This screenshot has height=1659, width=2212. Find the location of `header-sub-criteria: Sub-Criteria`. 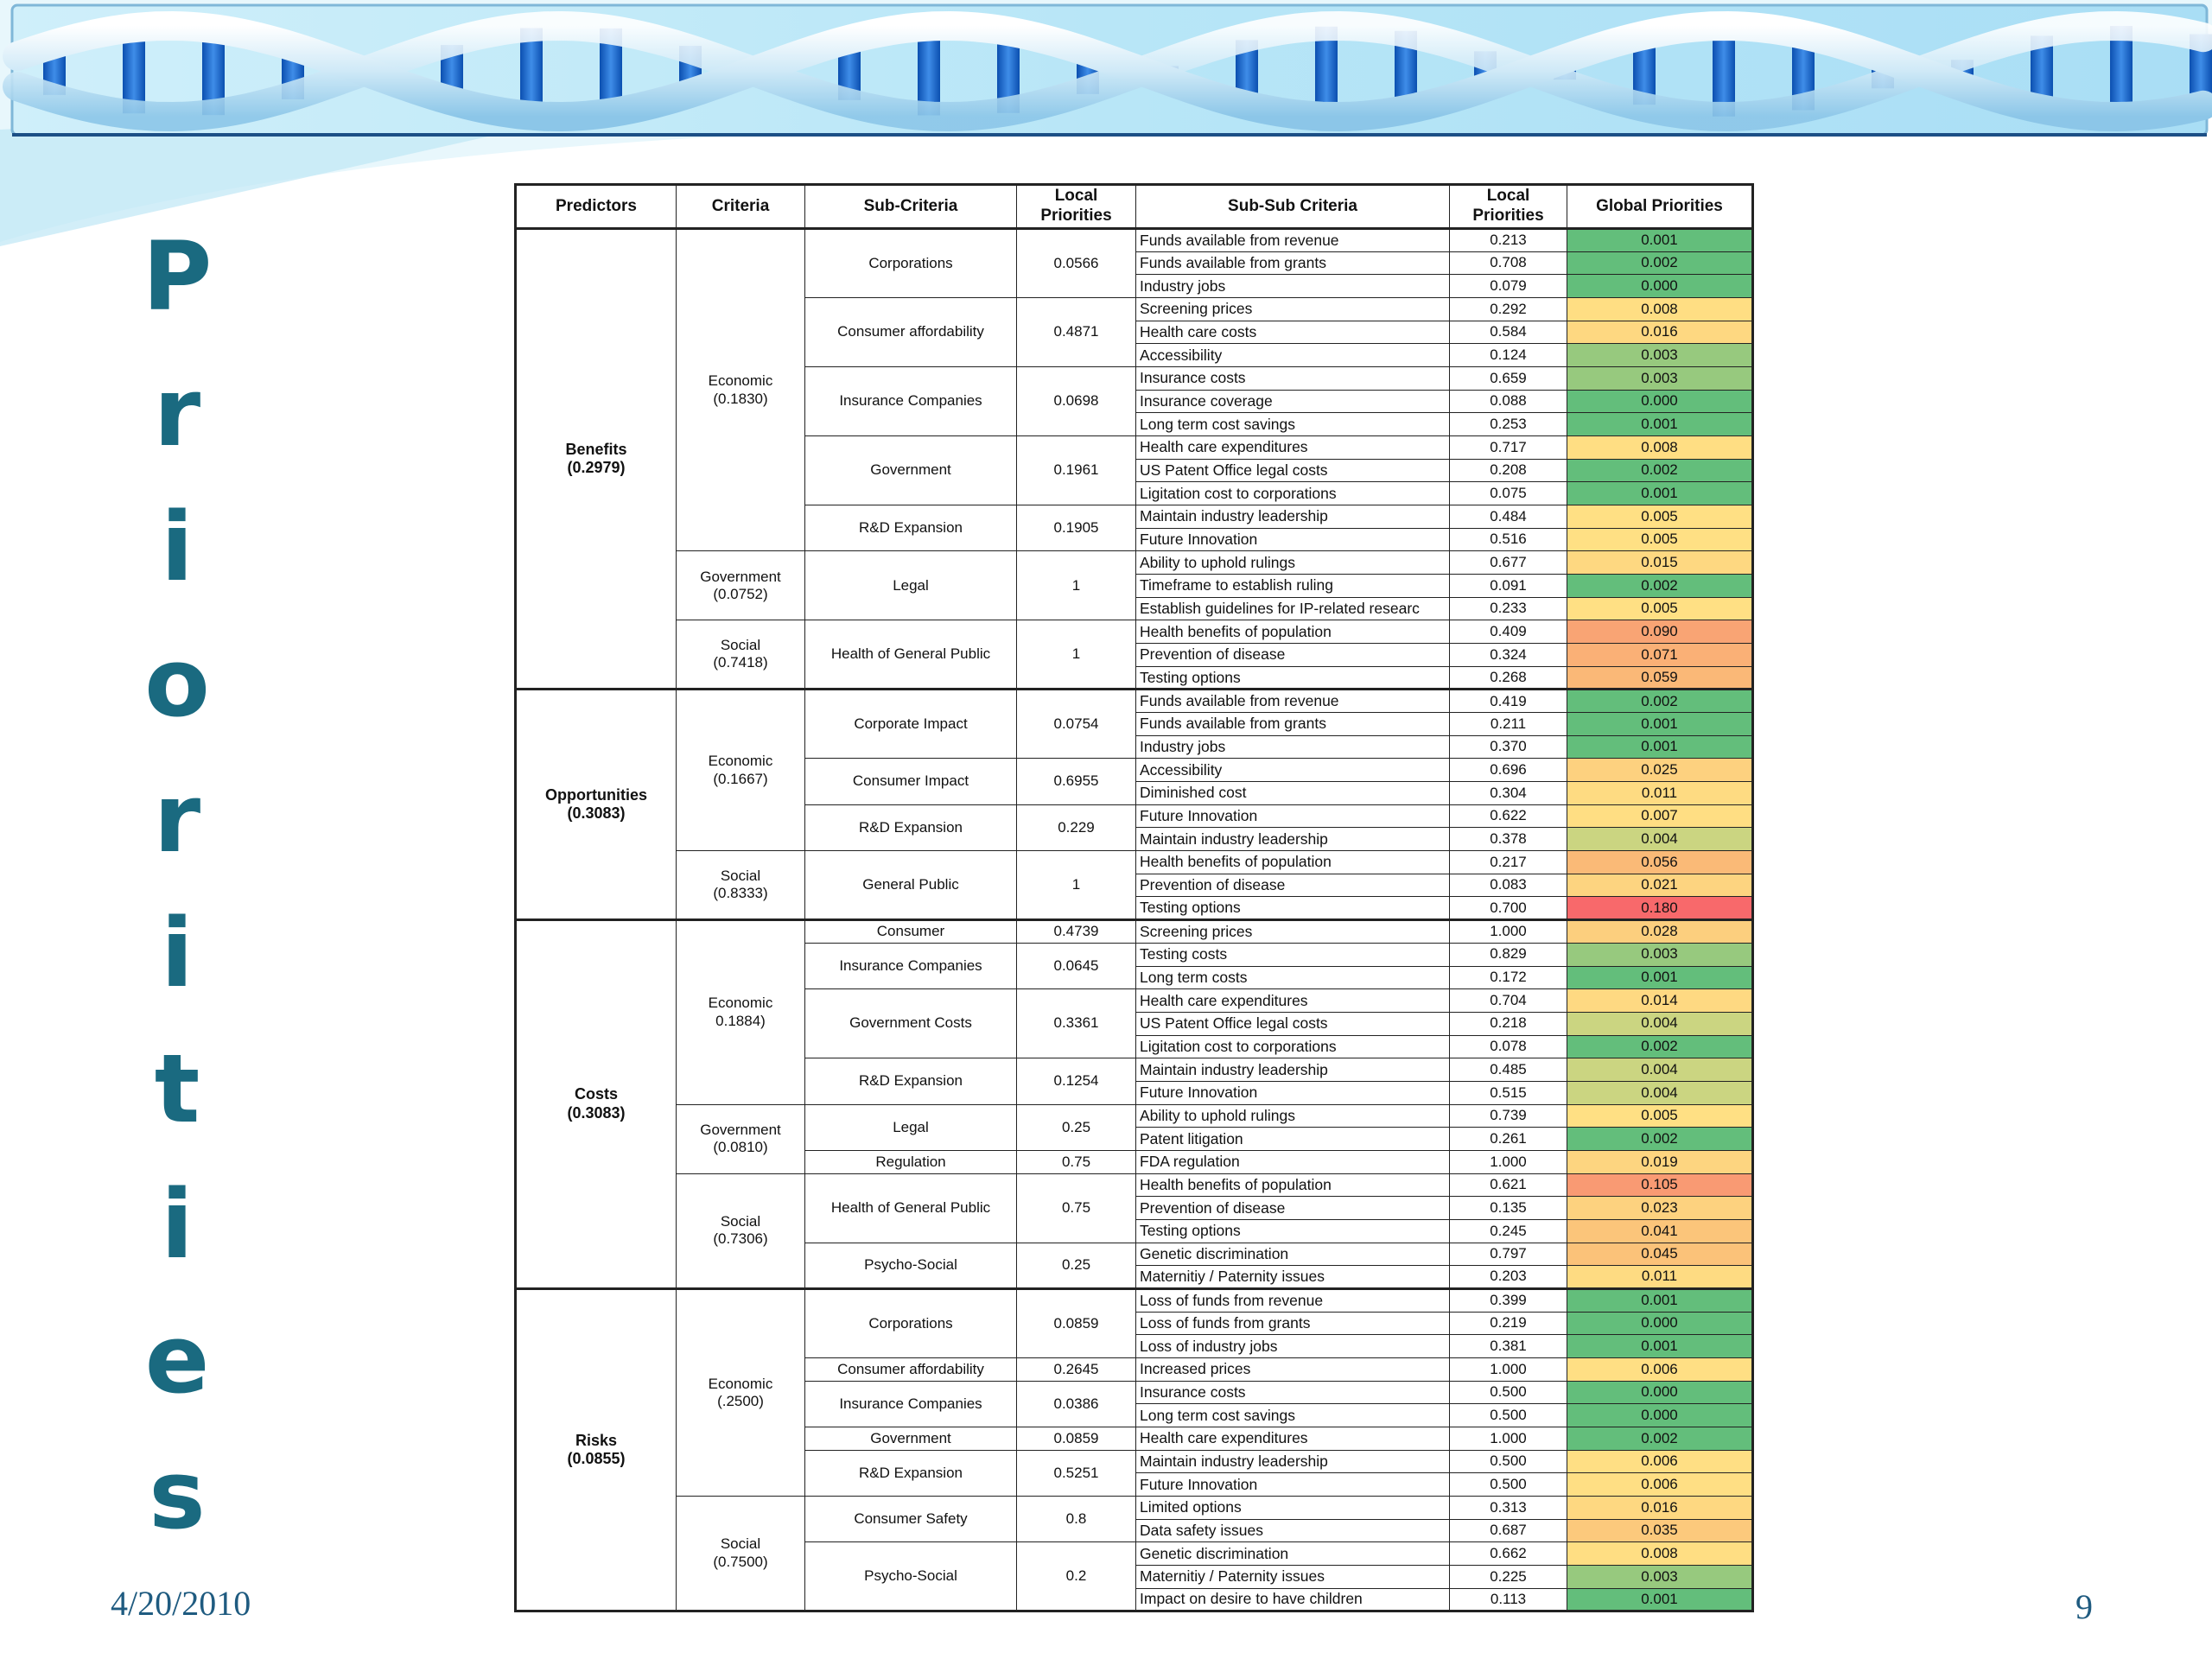

header-sub-criteria: Sub-Criteria is located at coordinates (910, 207).